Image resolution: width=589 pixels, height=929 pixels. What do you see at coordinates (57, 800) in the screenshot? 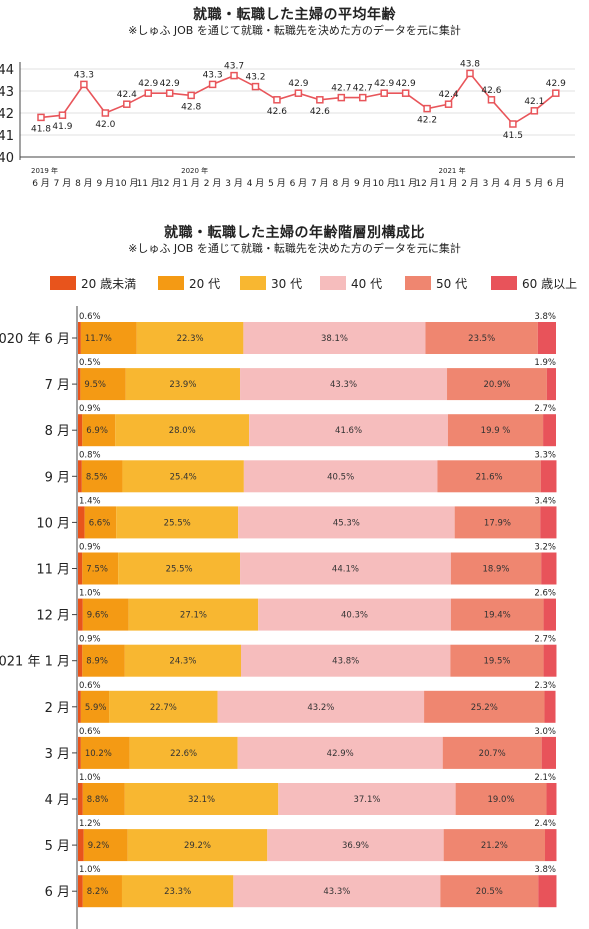
I see `category-label: 4 月` at bounding box center [57, 800].